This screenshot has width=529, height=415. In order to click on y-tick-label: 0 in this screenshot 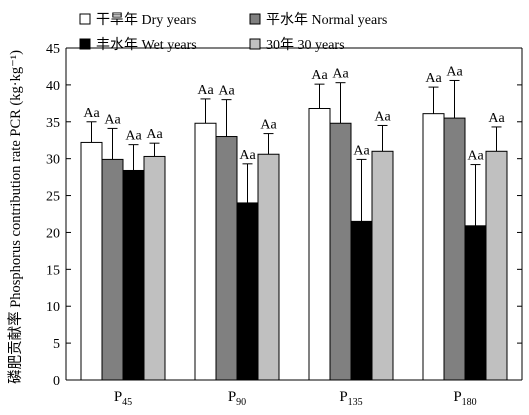, I will do `click(56, 381)`.